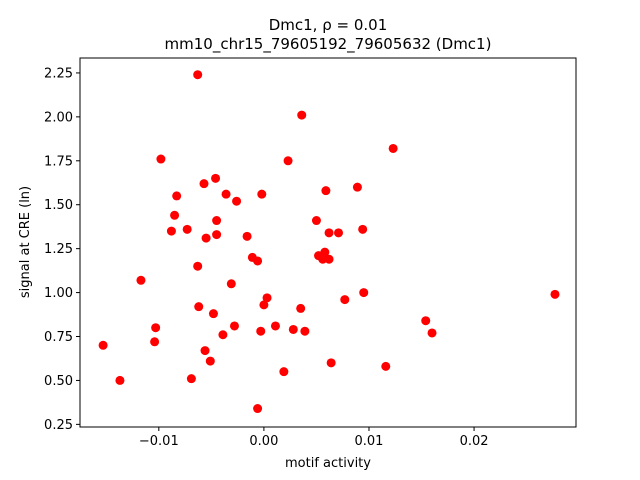 The image size is (640, 480). What do you see at coordinates (58, 73) in the screenshot?
I see `y-tick-label: 2.25` at bounding box center [58, 73].